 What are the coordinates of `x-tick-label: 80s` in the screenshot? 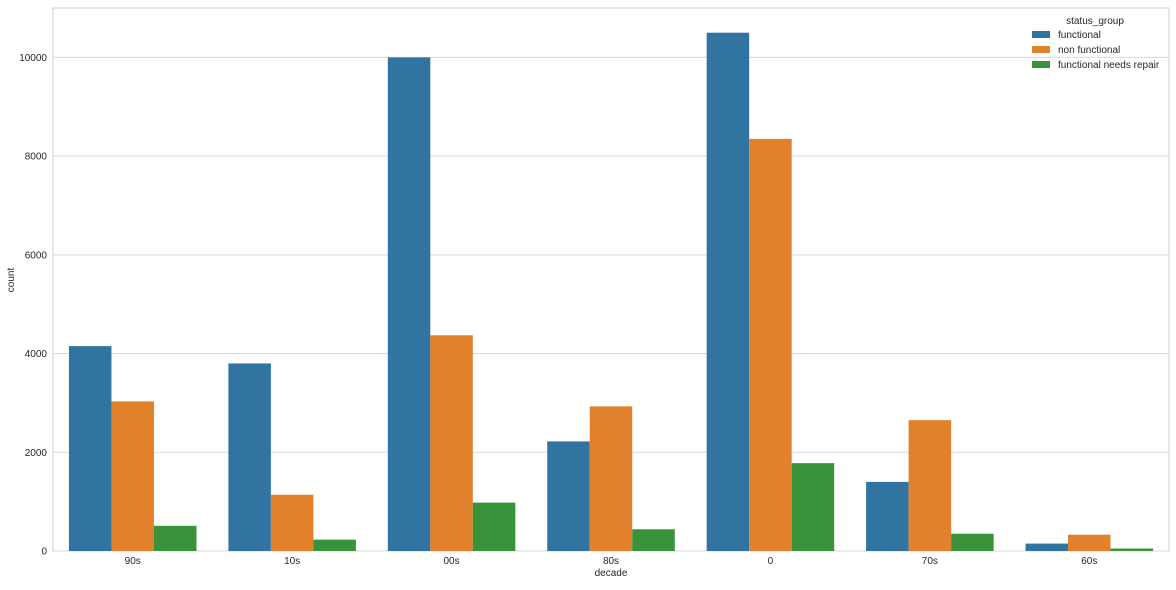 It's located at (611, 561).